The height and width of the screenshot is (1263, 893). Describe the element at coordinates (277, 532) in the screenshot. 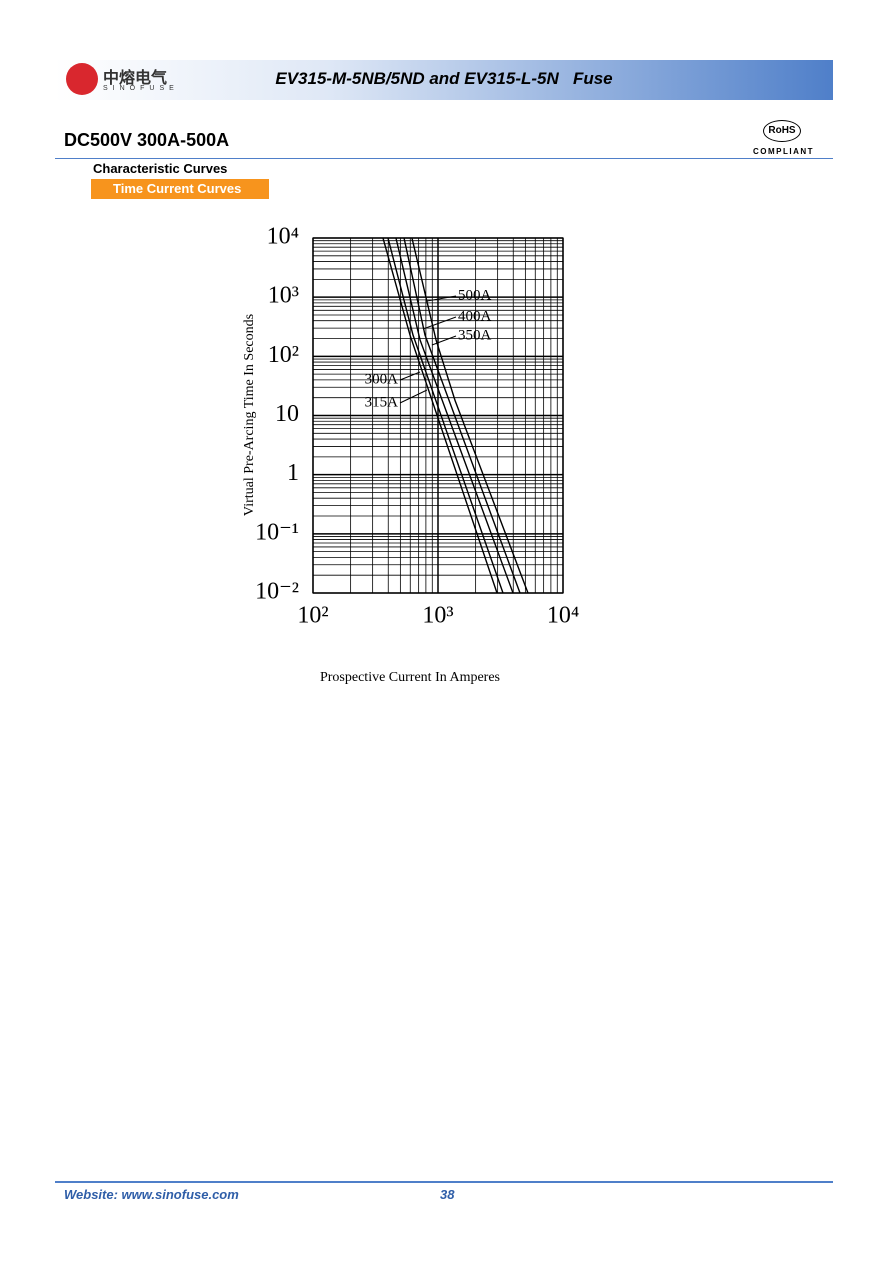

I see `y-tick-label: 10⁻¹` at that location.